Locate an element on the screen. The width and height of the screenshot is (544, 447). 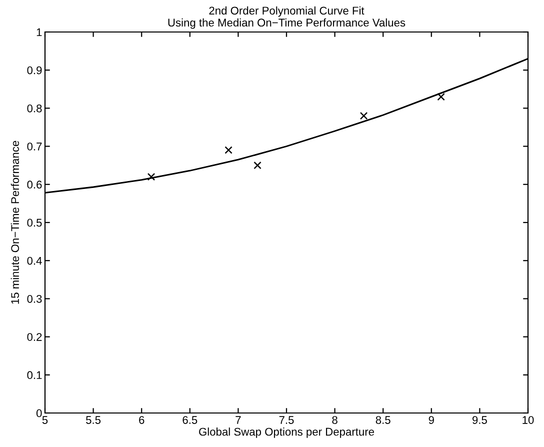
x-tick-label: 5.5 is located at coordinates (93, 420).